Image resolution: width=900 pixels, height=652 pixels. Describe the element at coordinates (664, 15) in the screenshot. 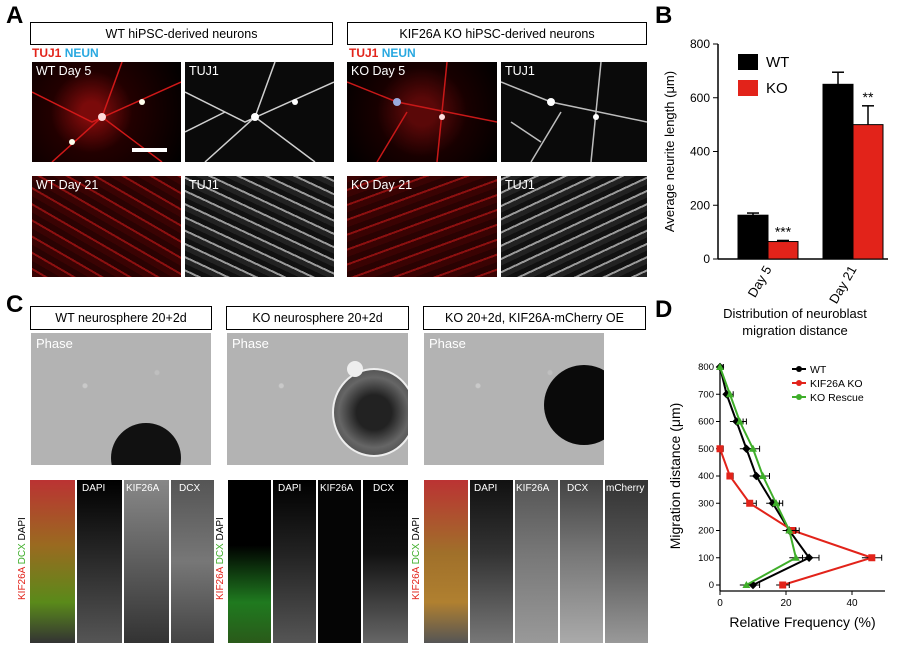

I see `panel-b-letter: B` at that location.